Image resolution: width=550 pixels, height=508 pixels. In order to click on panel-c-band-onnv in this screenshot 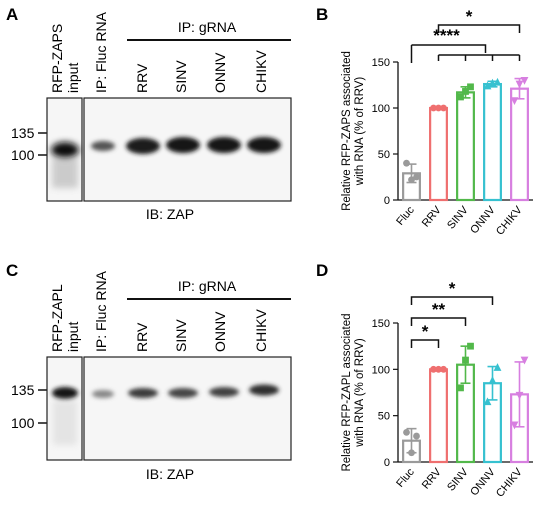, I will do `click(224, 392)`.